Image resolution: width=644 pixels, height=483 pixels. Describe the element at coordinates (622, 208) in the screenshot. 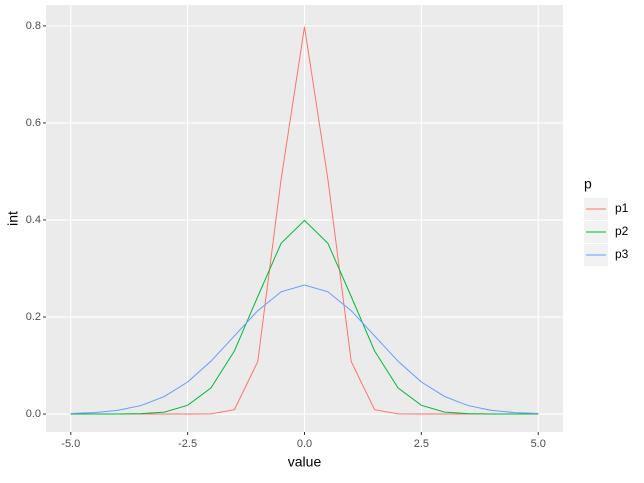

I see `legend-label: p1` at that location.